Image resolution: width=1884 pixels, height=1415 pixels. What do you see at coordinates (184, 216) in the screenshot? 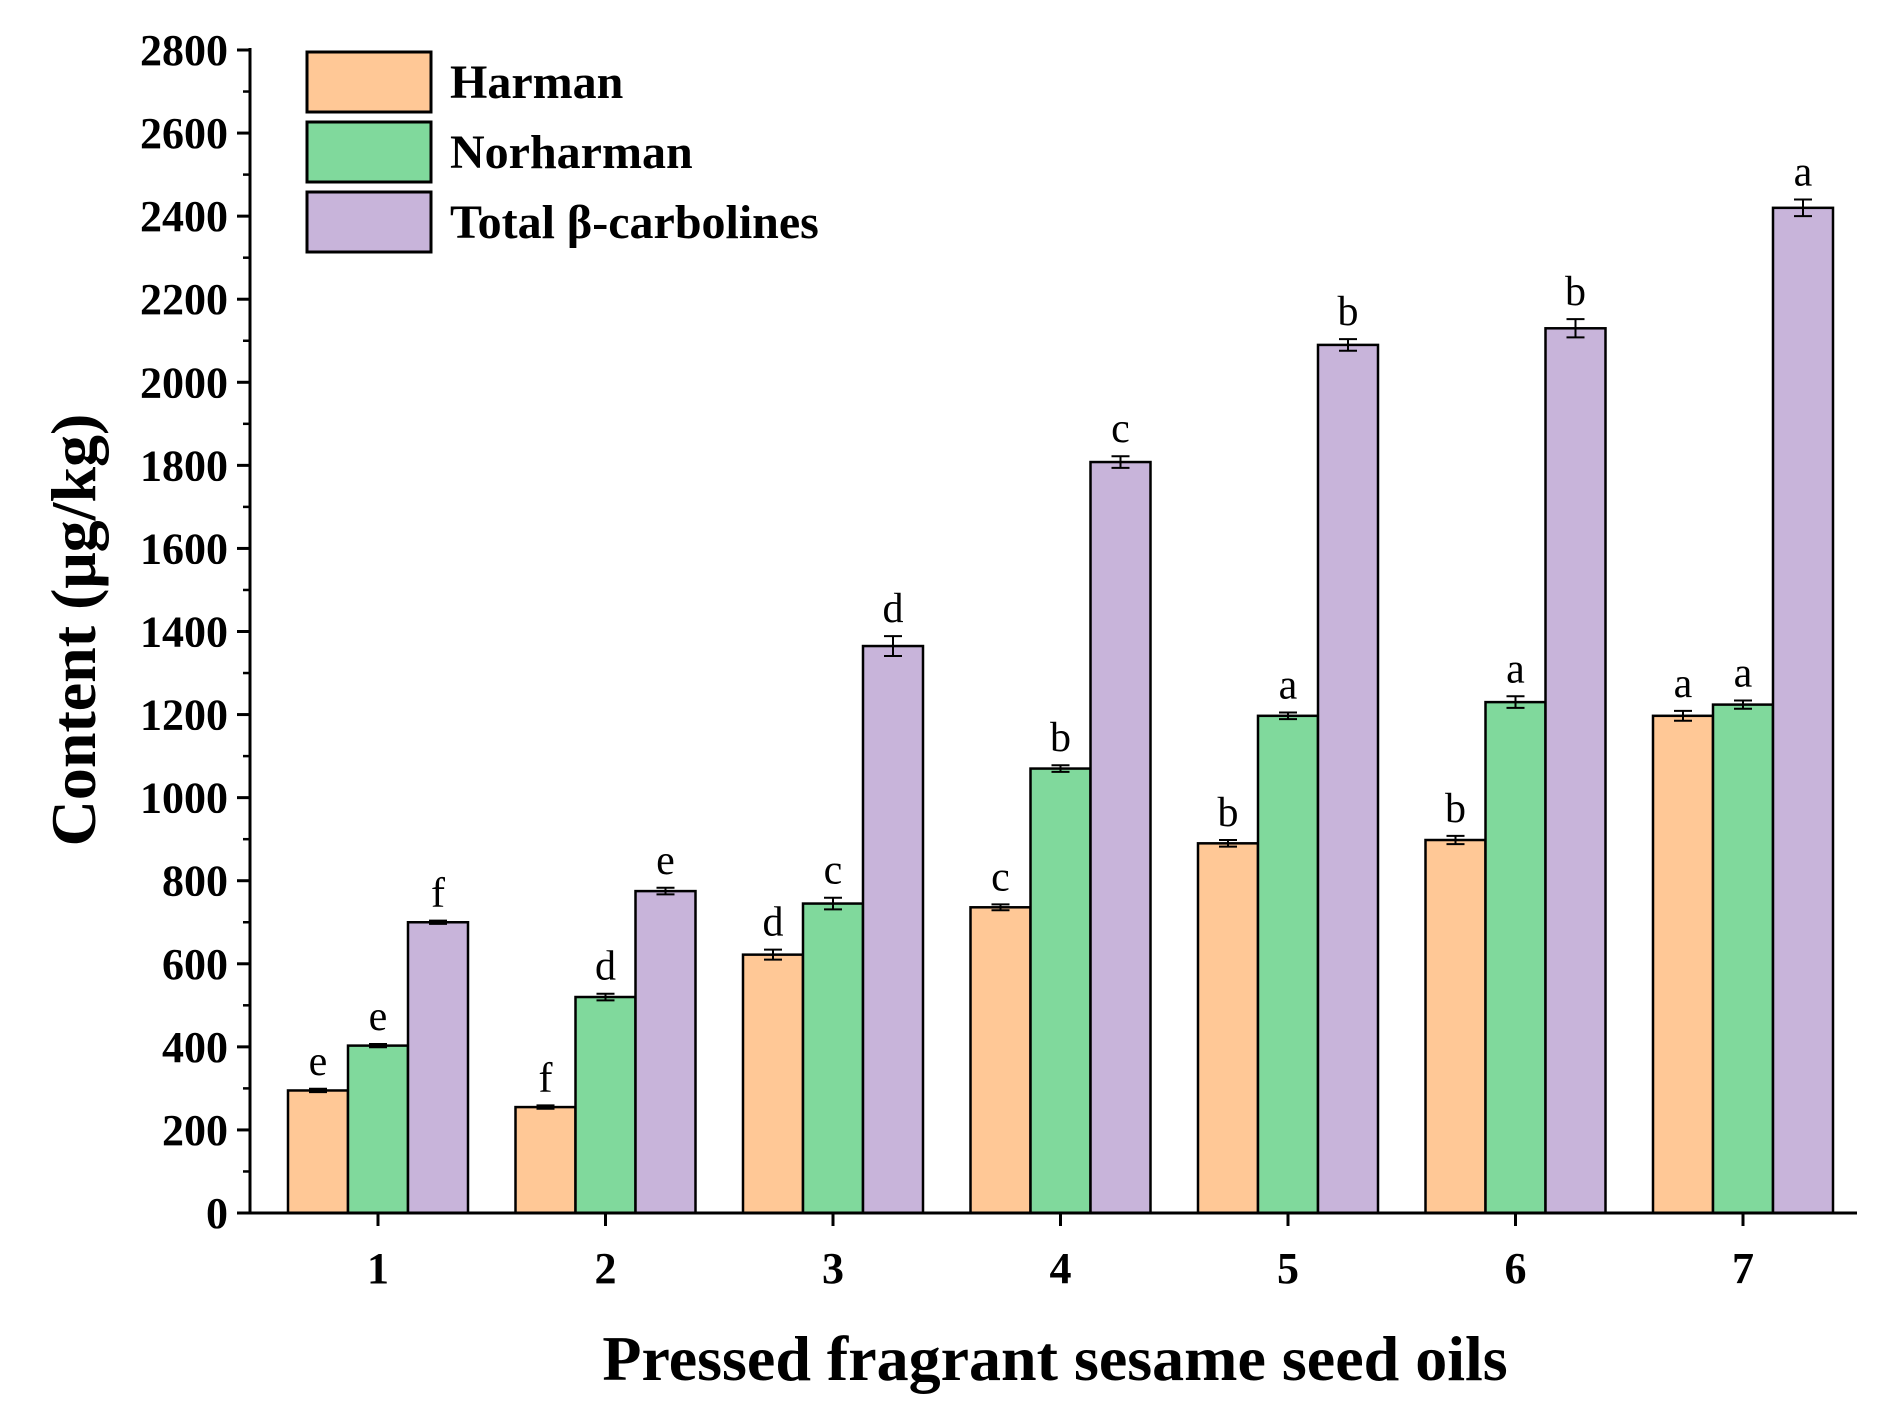
I see `y-tick-label: 2400` at bounding box center [184, 216].